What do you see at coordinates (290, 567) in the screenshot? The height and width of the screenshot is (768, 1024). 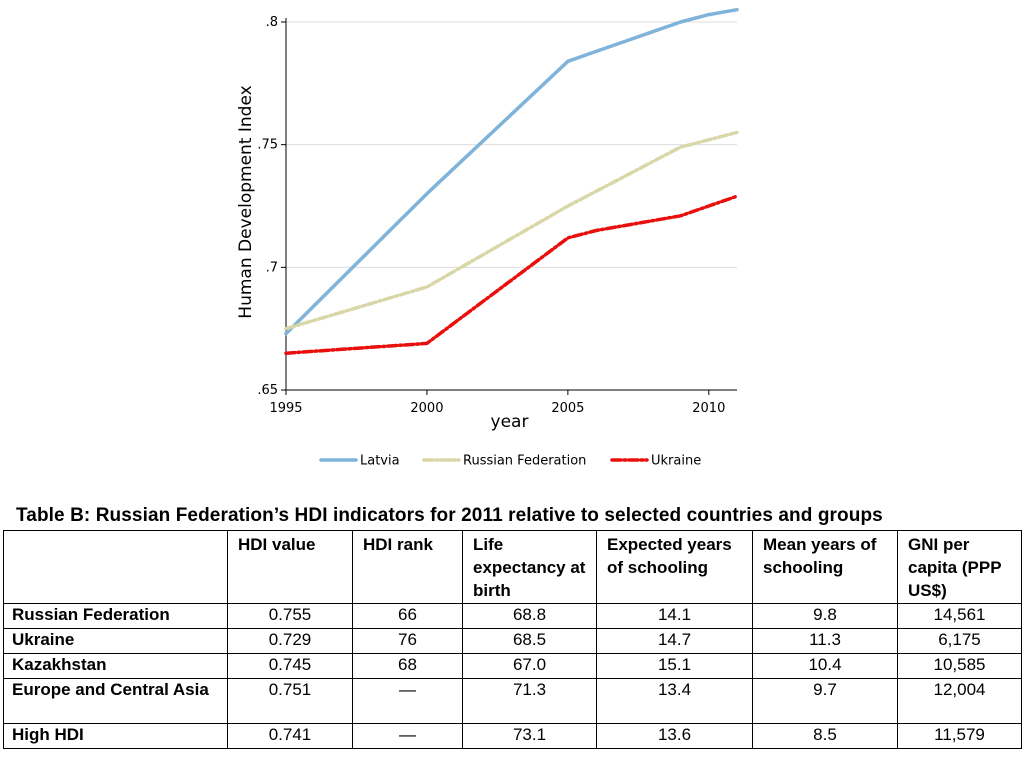 I see `header-cell-hdi-value: HDI value` at bounding box center [290, 567].